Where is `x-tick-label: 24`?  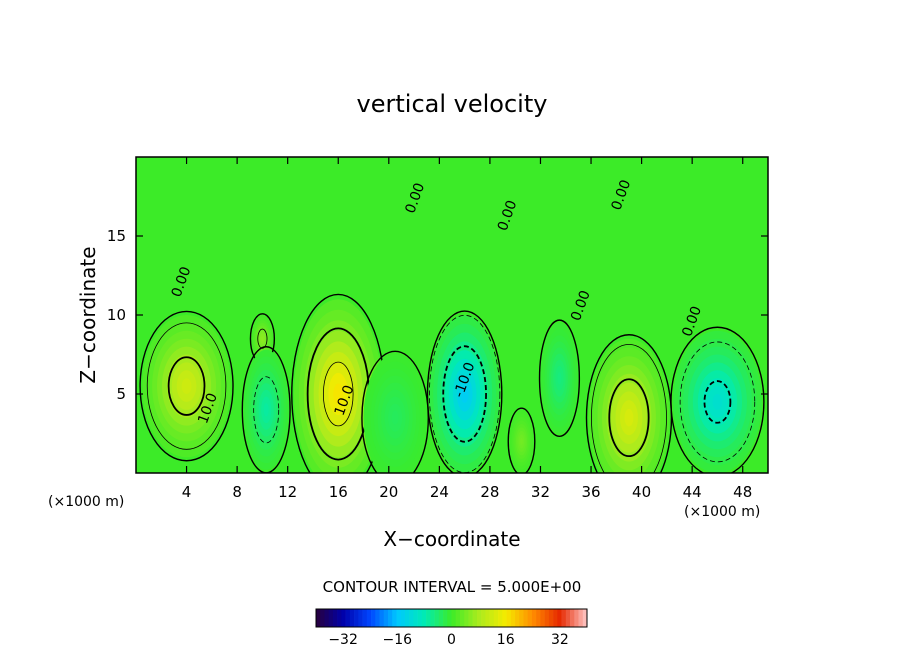 x-tick-label: 24 is located at coordinates (439, 492).